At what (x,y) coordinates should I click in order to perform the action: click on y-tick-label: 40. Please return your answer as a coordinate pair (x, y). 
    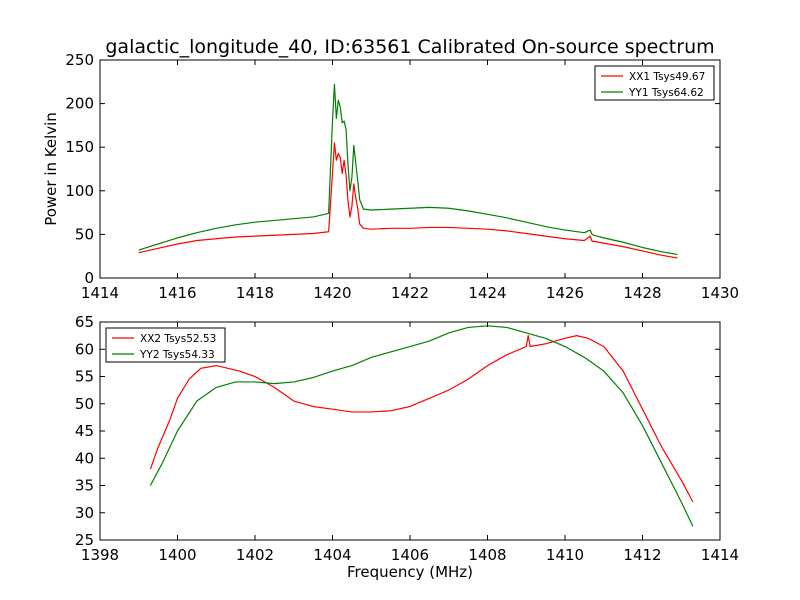
    Looking at the image, I should click on (84, 458).